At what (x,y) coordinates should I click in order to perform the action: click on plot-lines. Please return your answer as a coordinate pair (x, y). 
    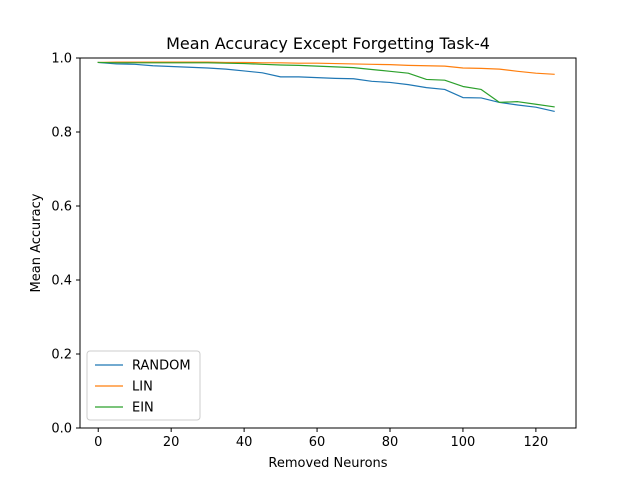
    Looking at the image, I should click on (326, 86).